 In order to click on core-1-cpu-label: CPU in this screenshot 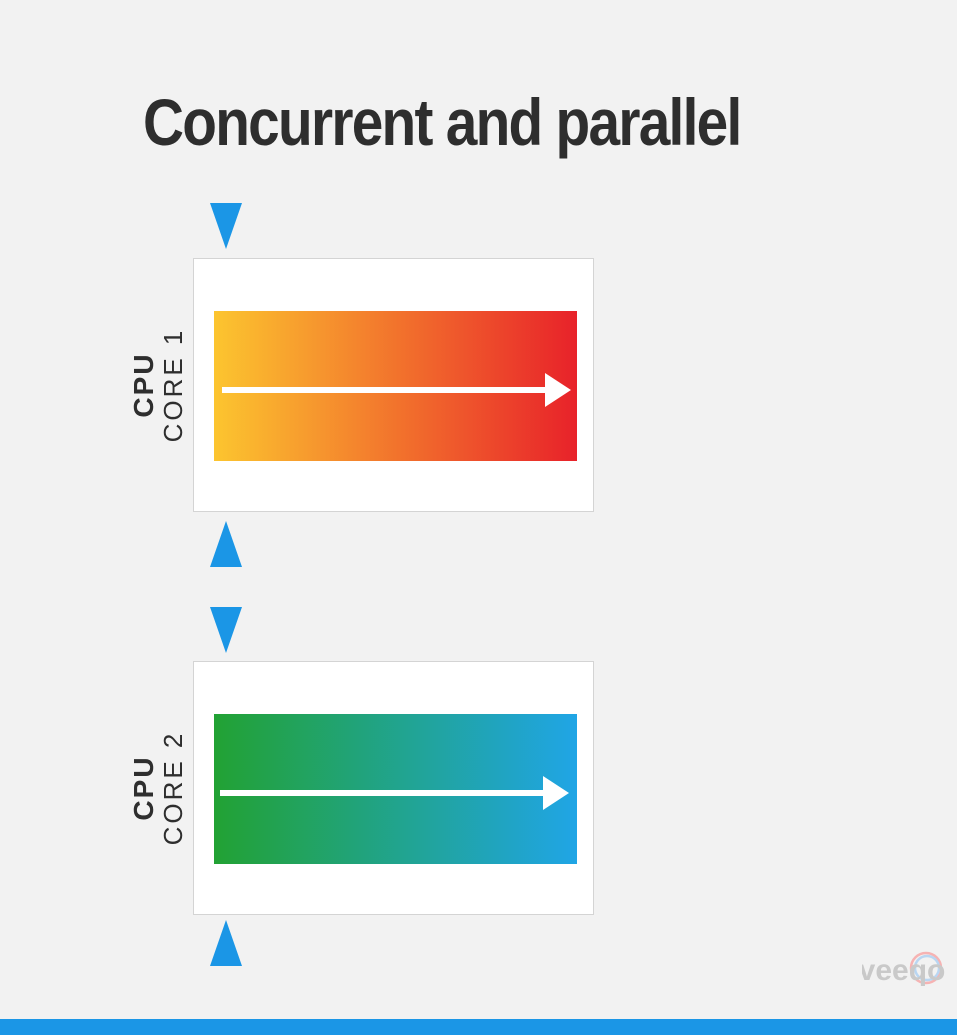, I will do `click(143, 385)`.